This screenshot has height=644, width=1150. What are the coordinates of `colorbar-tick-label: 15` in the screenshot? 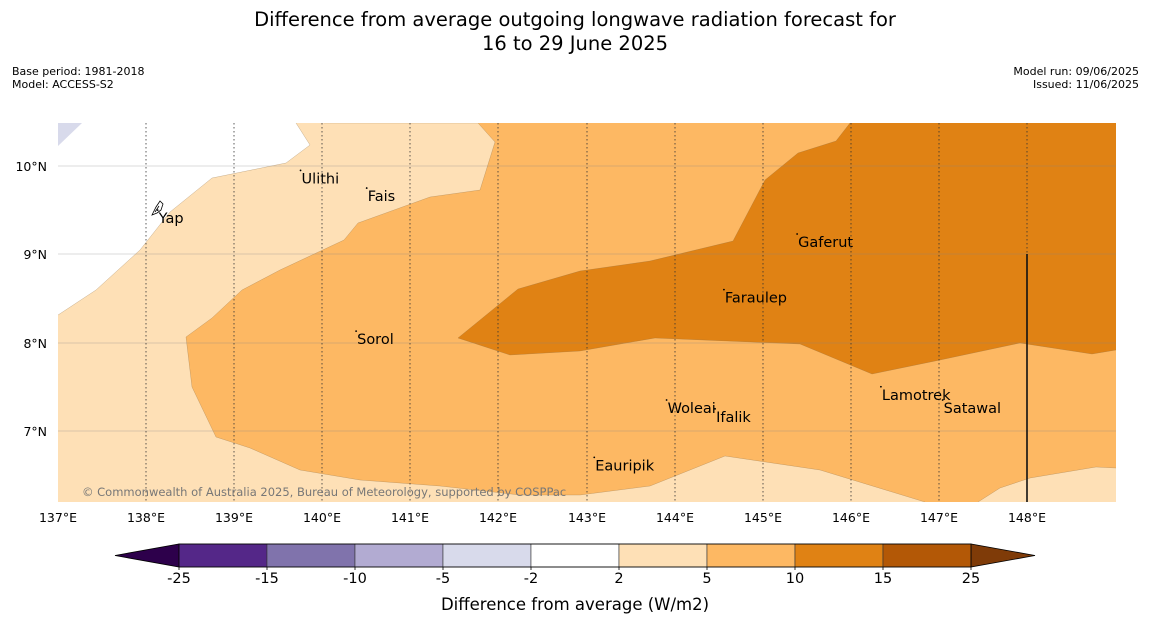 It's located at (883, 579).